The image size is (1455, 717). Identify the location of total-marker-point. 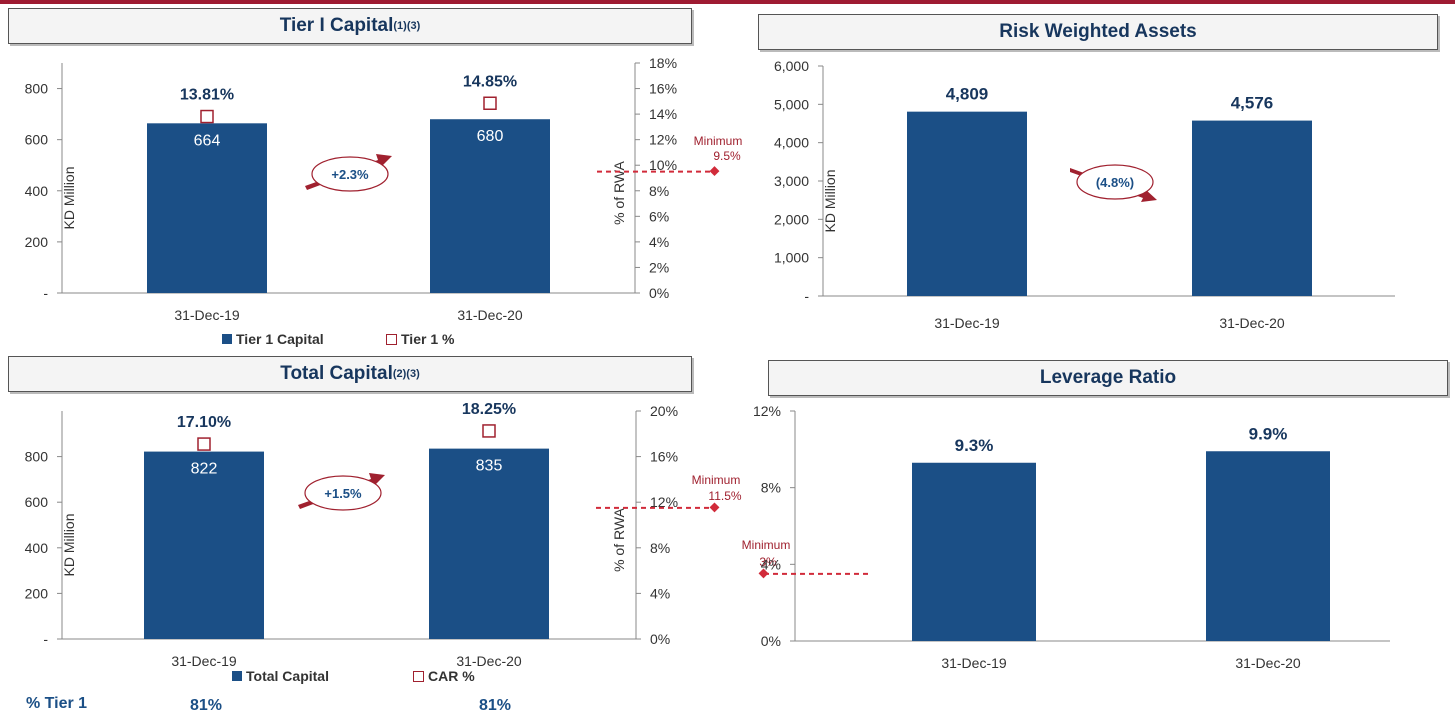
(204, 444).